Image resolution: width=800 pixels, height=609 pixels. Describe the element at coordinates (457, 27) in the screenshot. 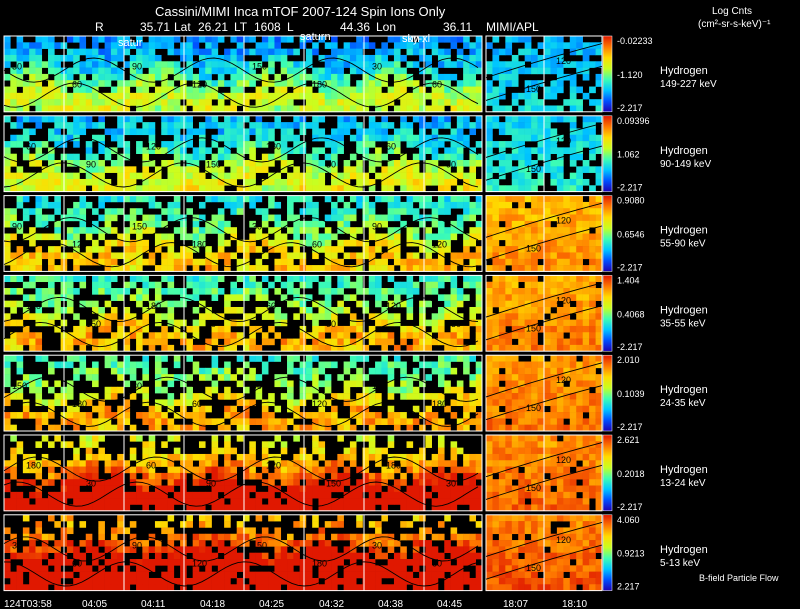

I see `lon-value: 36.11` at that location.